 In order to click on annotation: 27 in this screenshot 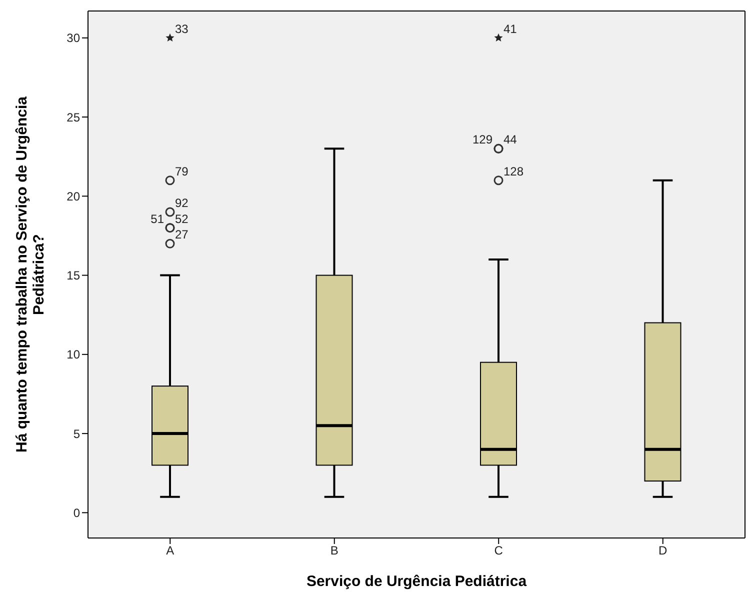, I will do `click(182, 235)`.